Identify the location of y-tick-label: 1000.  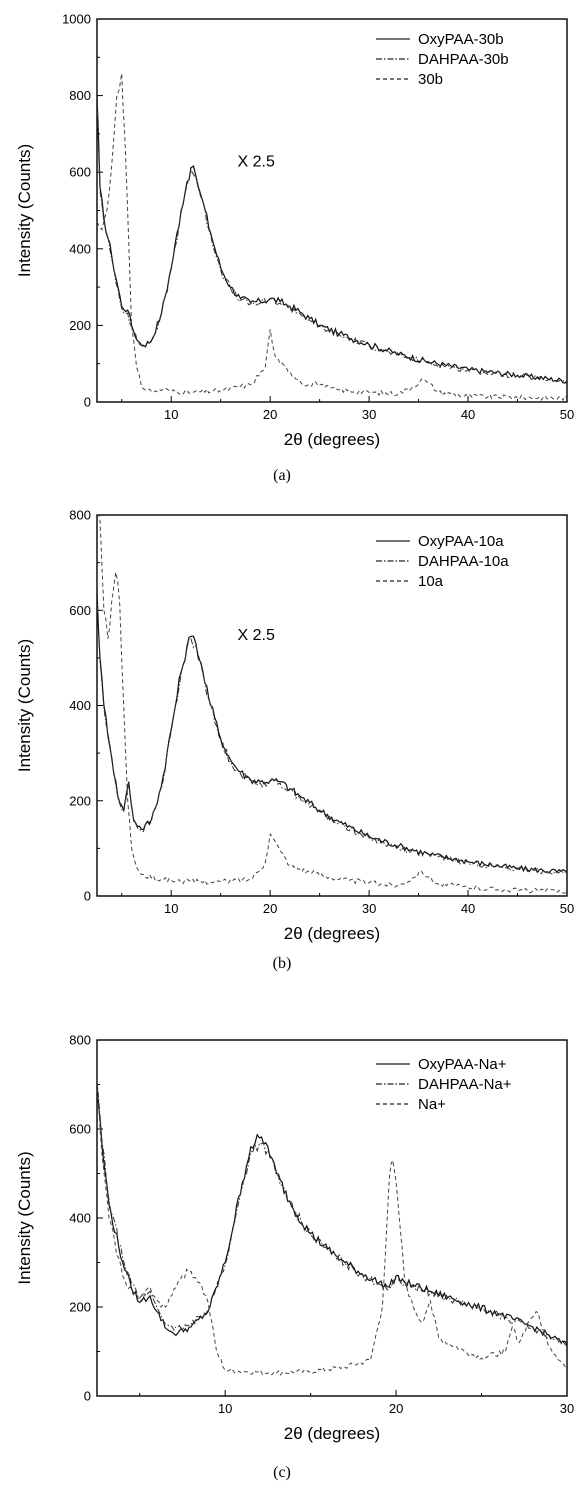
(76, 19).